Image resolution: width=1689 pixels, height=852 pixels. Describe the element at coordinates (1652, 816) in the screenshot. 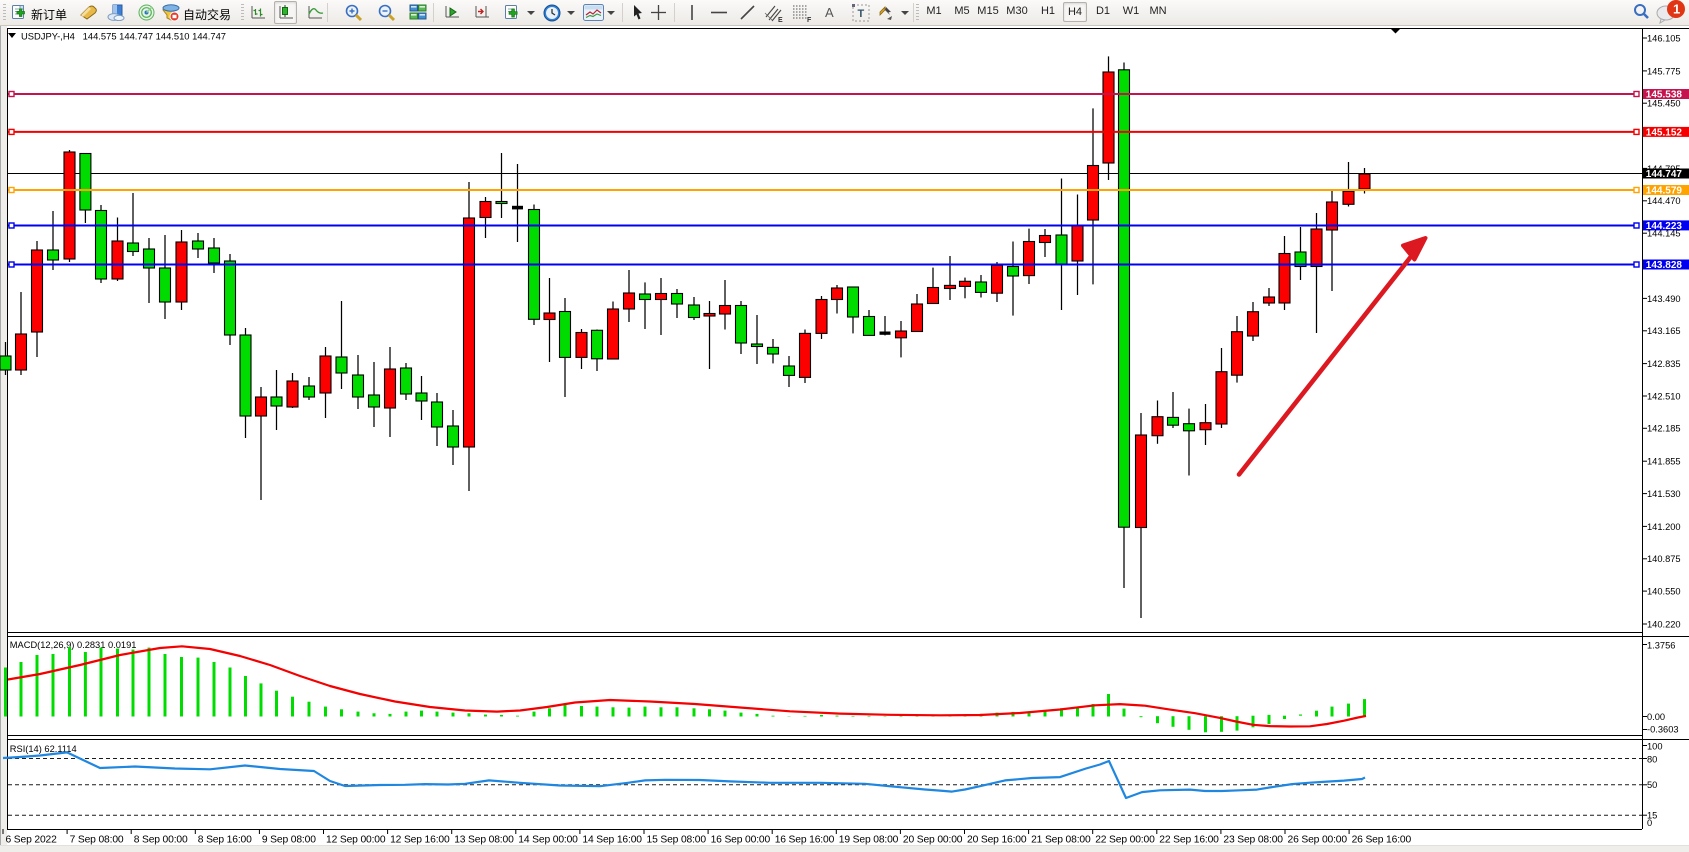

I see `svg-text: 15` at that location.